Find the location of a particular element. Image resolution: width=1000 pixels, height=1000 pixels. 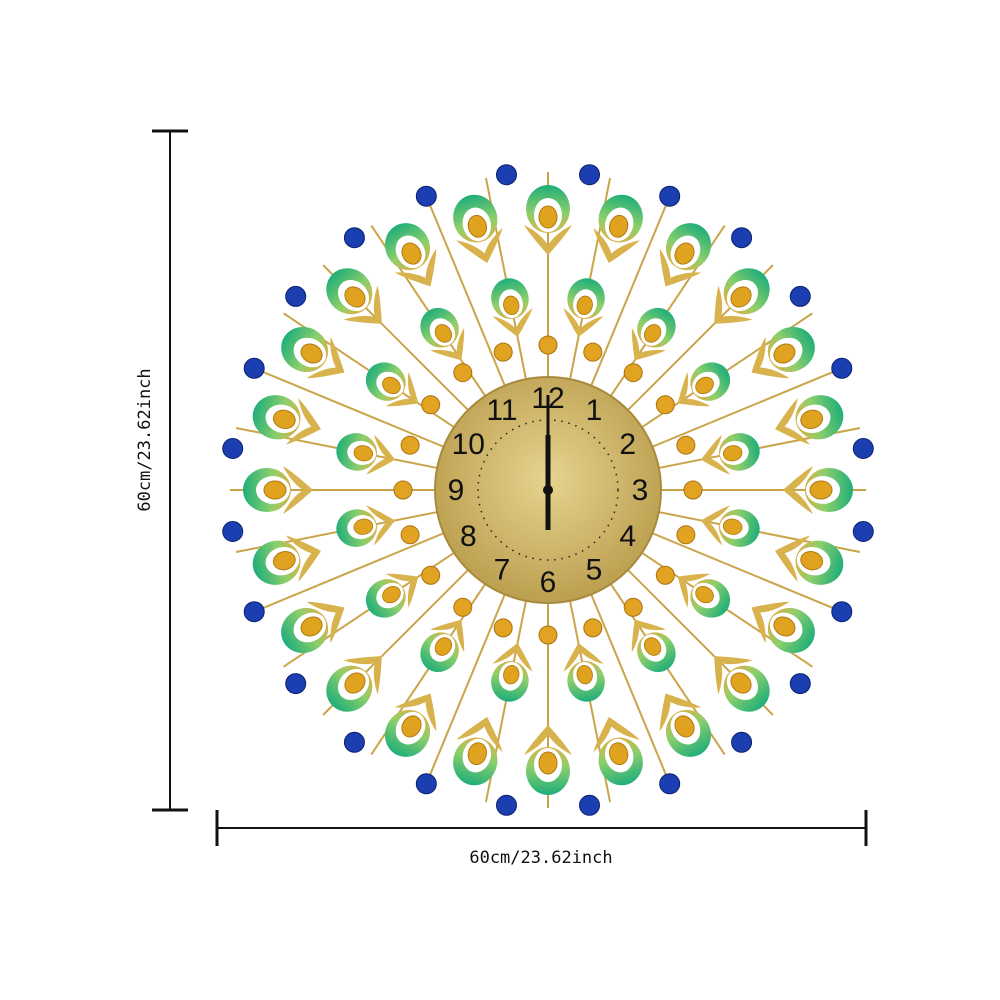

clock-numeral: 5 is located at coordinates (594, 570).